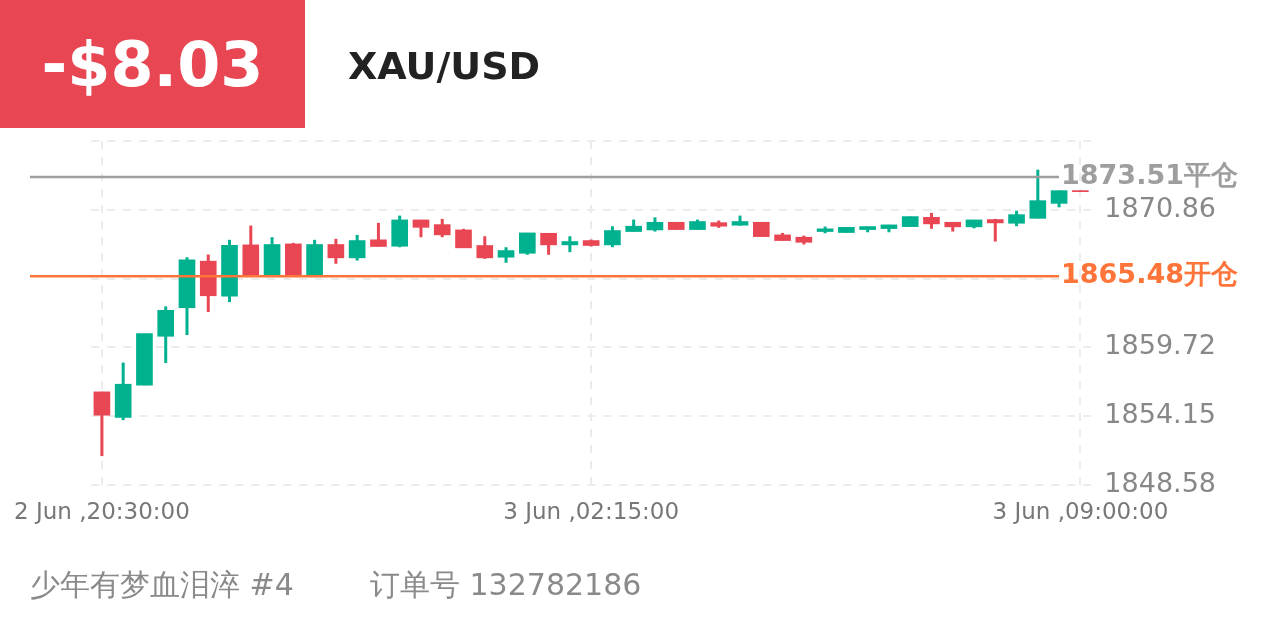 Image resolution: width=1266 pixels, height=633 pixels. What do you see at coordinates (1160, 345) in the screenshot?
I see `y-tick-label: 1859.72` at bounding box center [1160, 345].